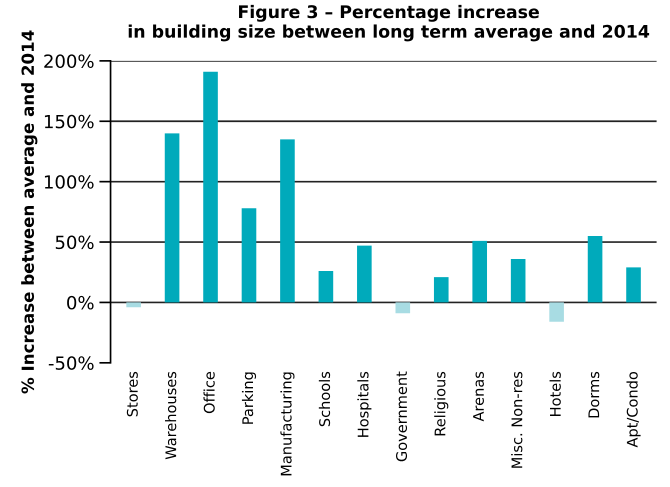 The image size is (670, 487). Describe the element at coordinates (594, 395) in the screenshot. I see `x-tick-label: Dorms` at that location.